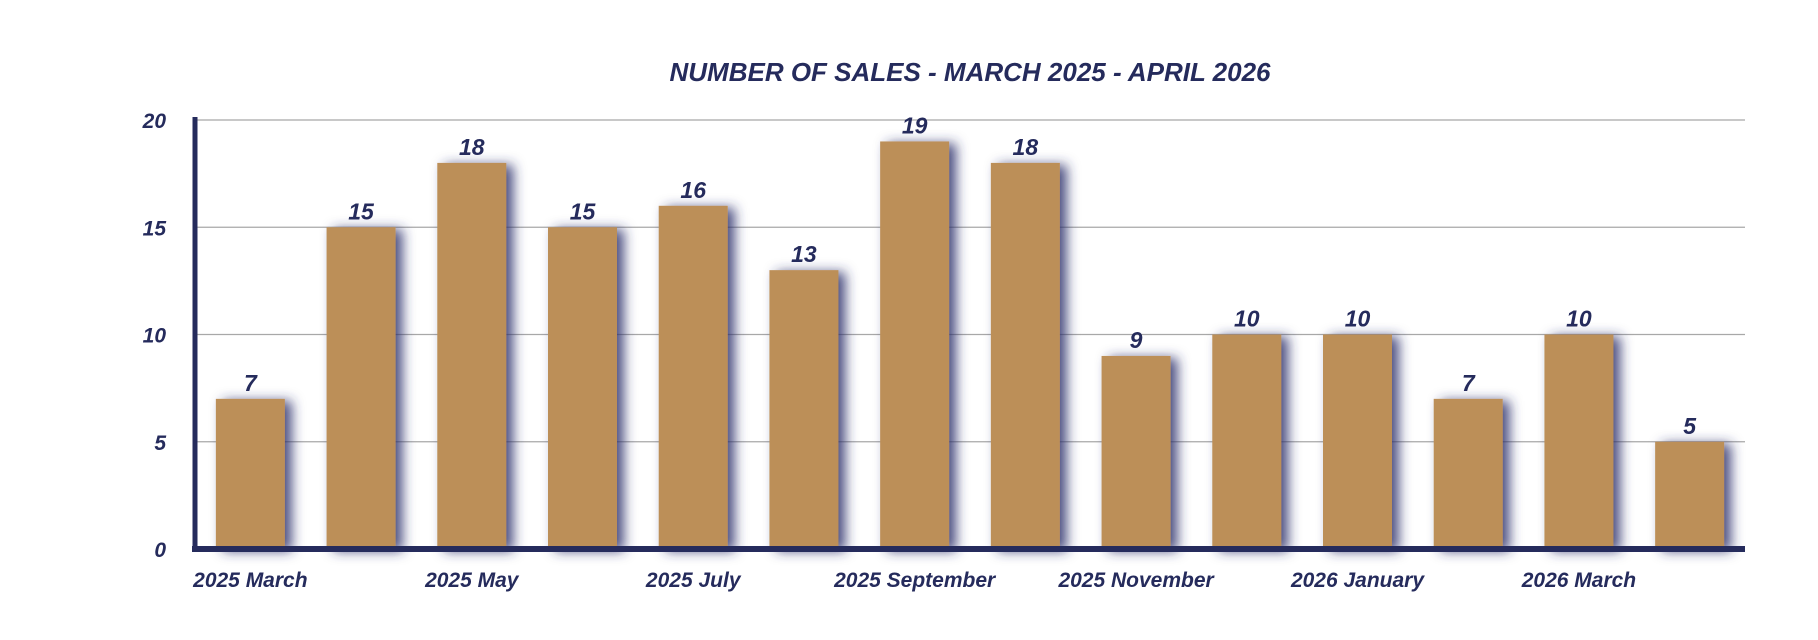 This screenshot has width=1818, height=640. I want to click on y-tick-label: 0, so click(160, 550).